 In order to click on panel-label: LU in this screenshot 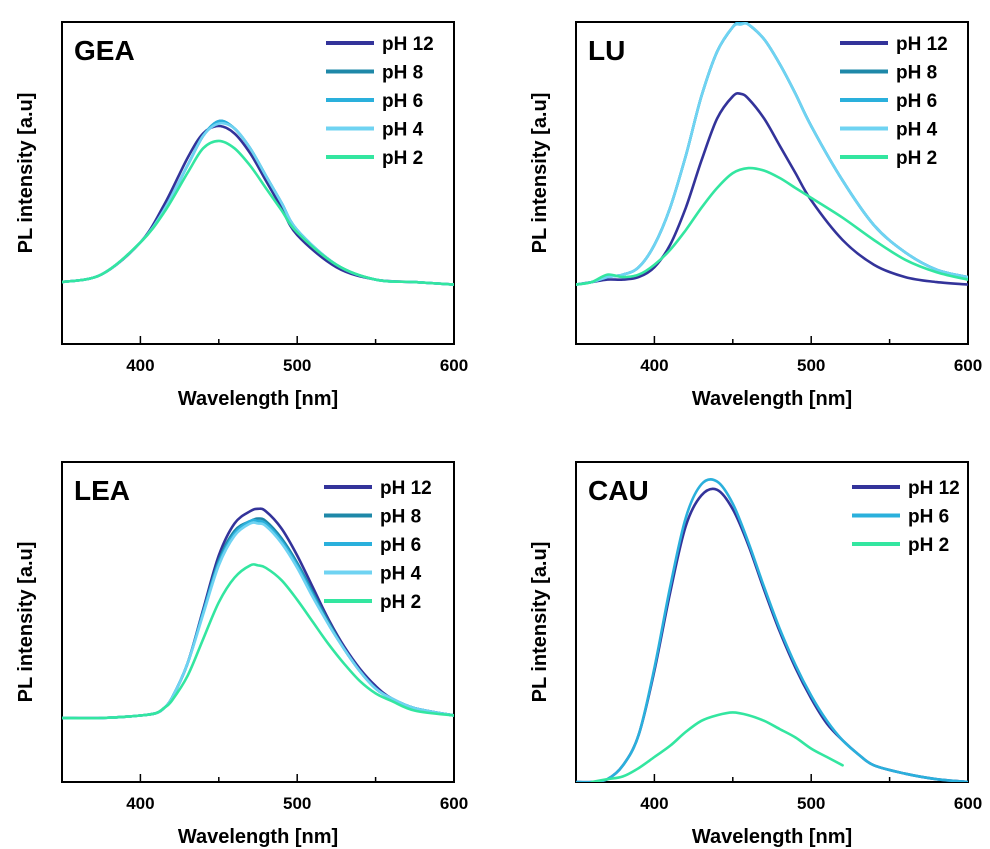, I will do `click(606, 50)`.